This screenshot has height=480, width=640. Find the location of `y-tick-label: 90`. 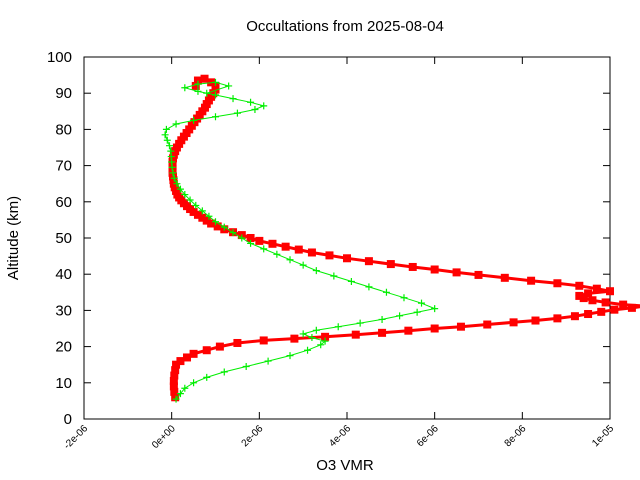

y-tick-label: 90 is located at coordinates (63, 93).